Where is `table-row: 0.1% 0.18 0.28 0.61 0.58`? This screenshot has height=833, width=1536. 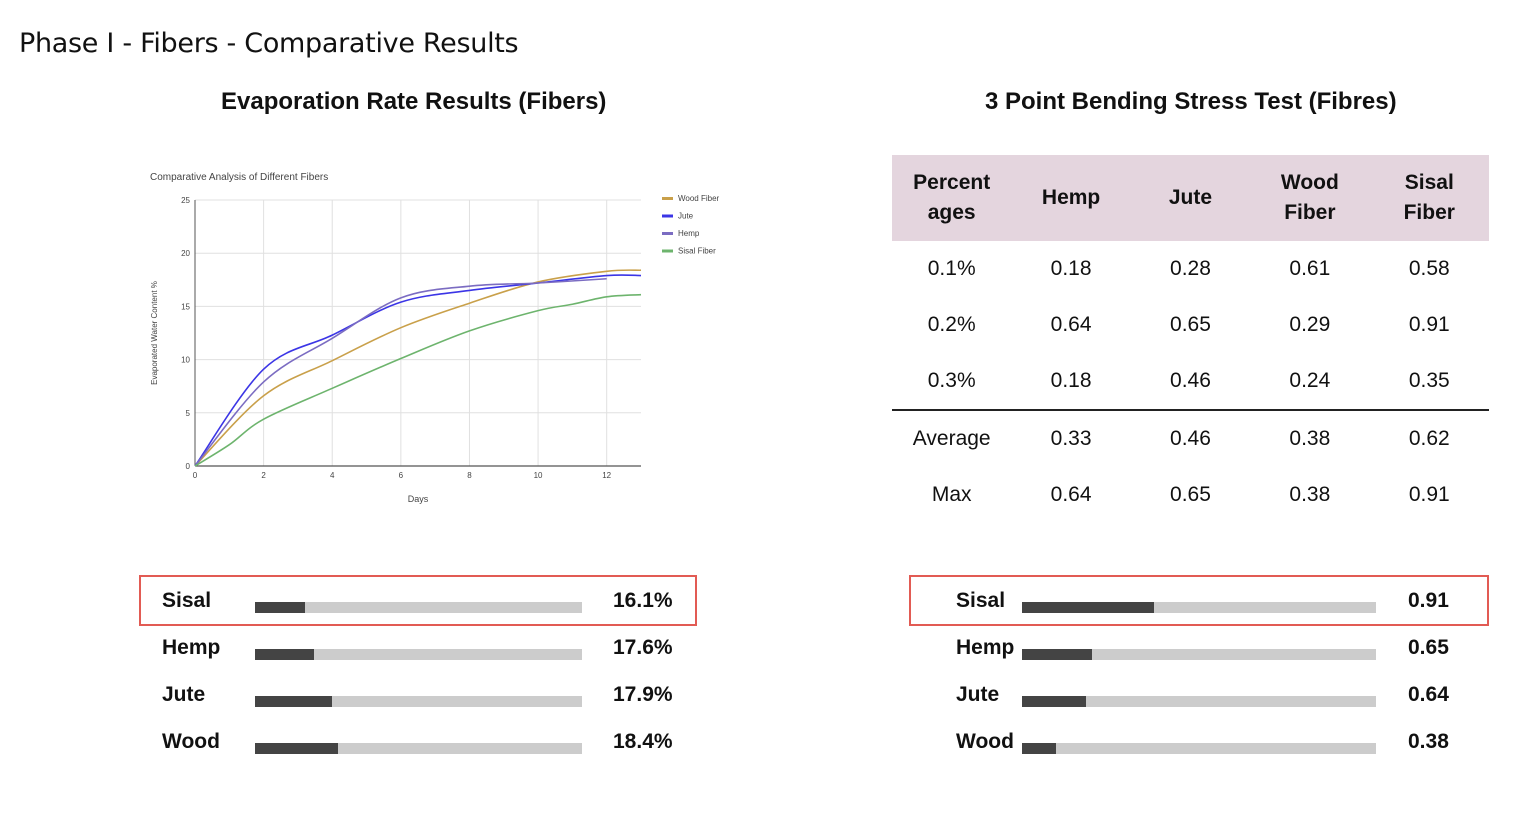 table-row: 0.1% 0.18 0.28 0.61 0.58 is located at coordinates (1190, 269).